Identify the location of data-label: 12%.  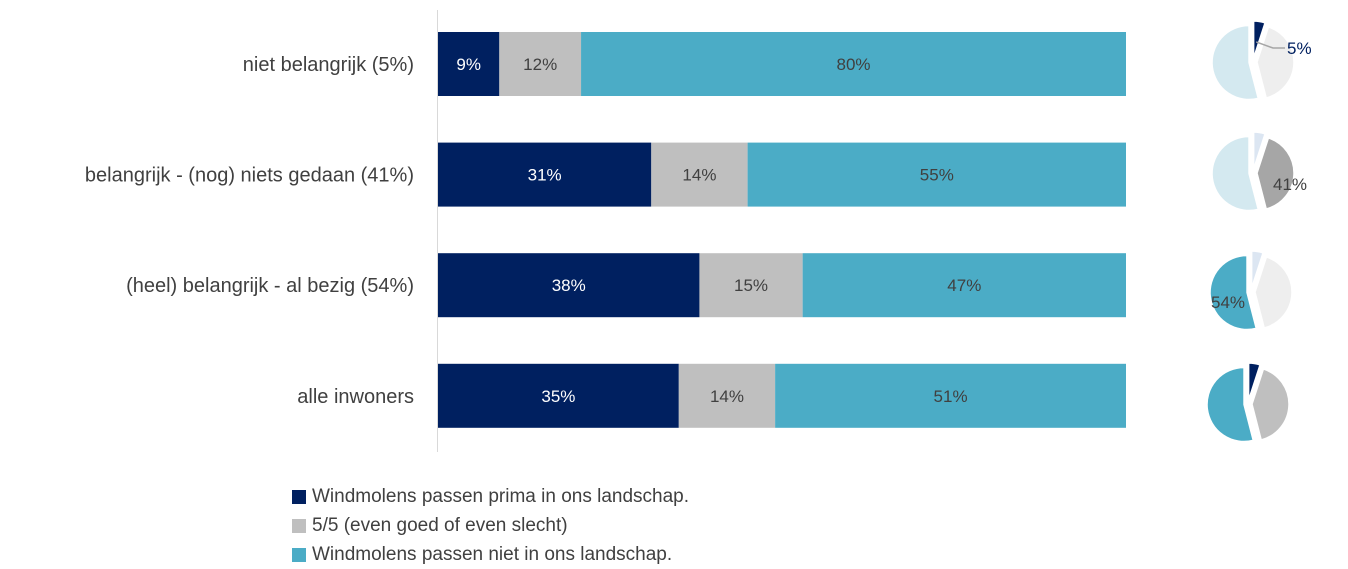
(540, 64).